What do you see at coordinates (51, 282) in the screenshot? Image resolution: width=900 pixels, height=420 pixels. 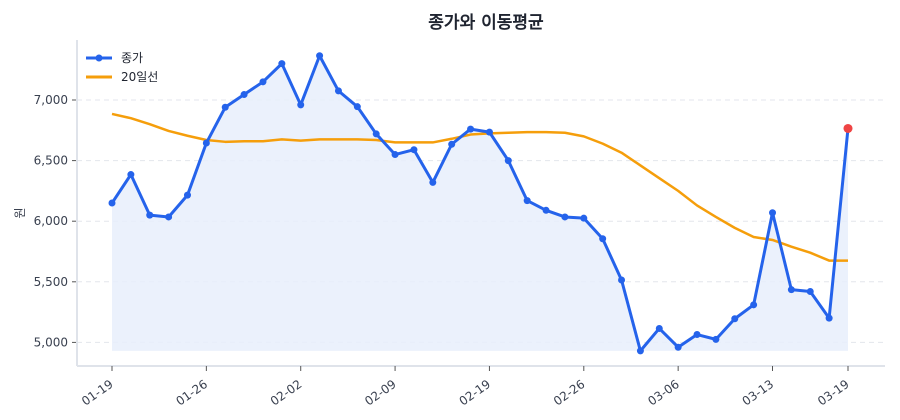 I see `y-tick-label: 5,500` at bounding box center [51, 282].